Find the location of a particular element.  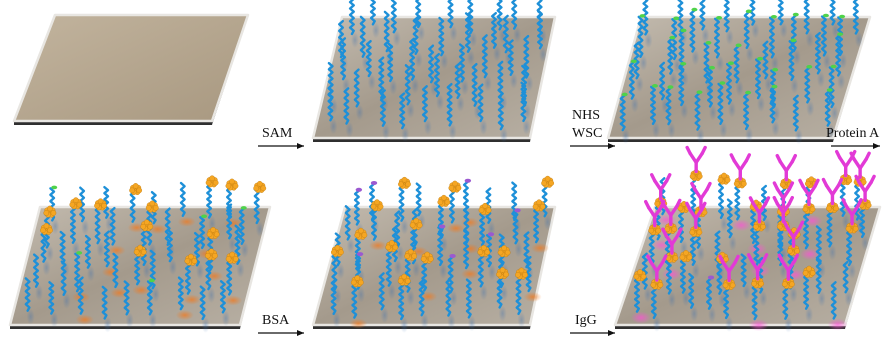

bsa-blocked-panel is located at coordinates (140, 254).